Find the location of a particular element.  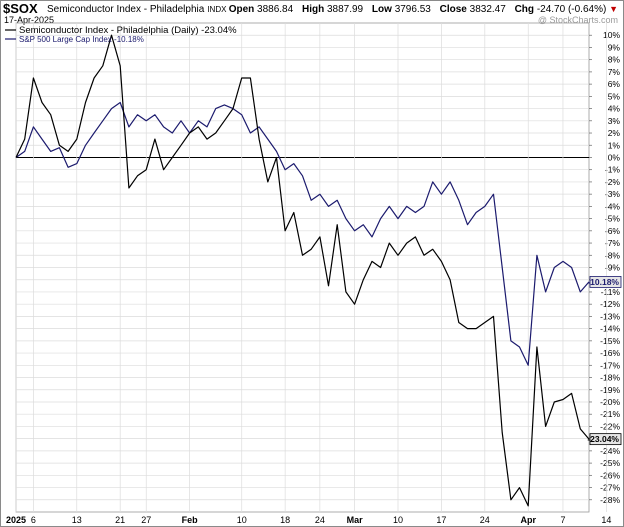

y-tick-label: -8% is located at coordinates (613, 255).